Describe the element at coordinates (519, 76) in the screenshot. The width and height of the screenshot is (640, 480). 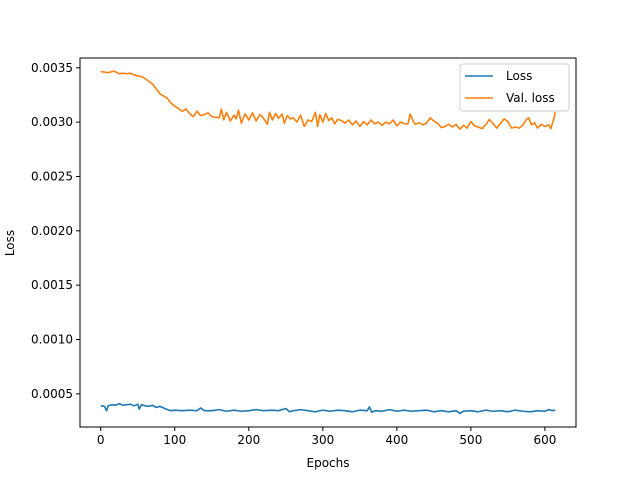
I see `legend-label-0: Loss` at that location.